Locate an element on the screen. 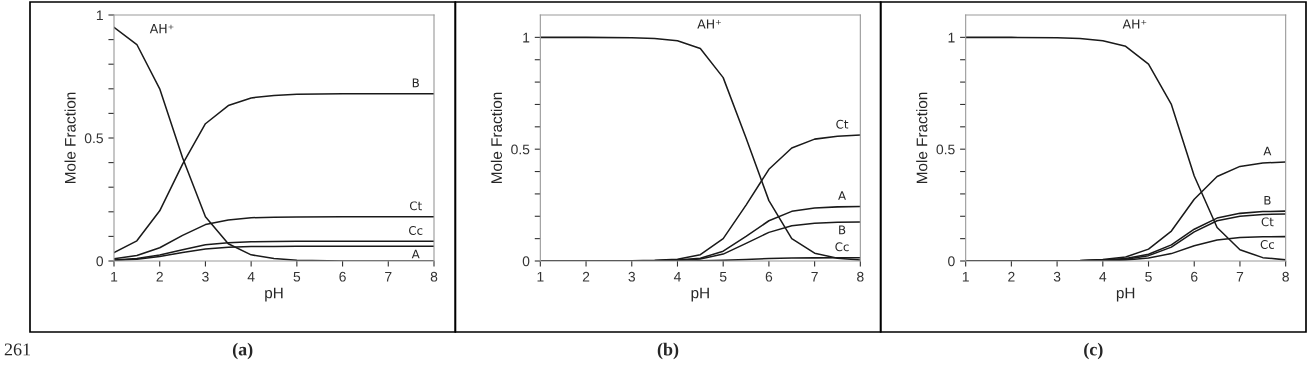 The width and height of the screenshot is (1311, 369). text: (b) is located at coordinates (668, 351).